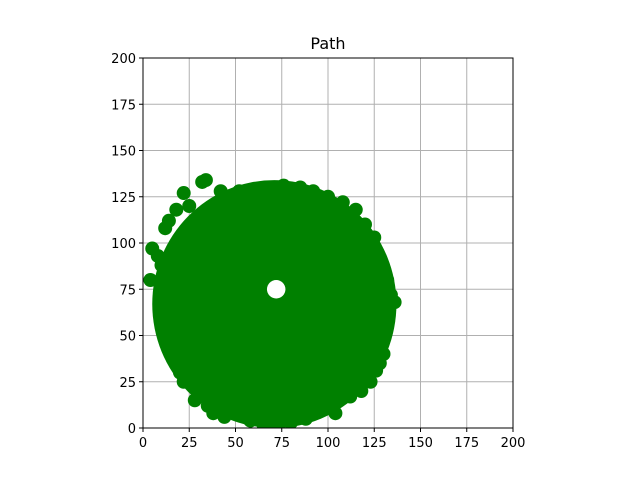 The height and width of the screenshot is (480, 640). I want to click on y-tick-label: 125, so click(123, 198).